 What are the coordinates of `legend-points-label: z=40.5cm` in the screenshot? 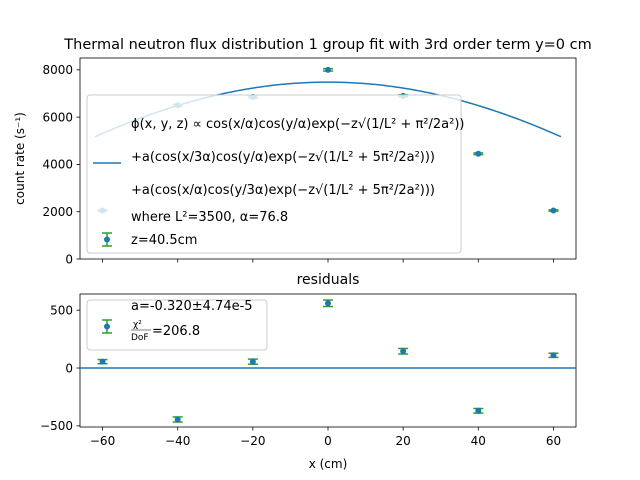 It's located at (164, 240).